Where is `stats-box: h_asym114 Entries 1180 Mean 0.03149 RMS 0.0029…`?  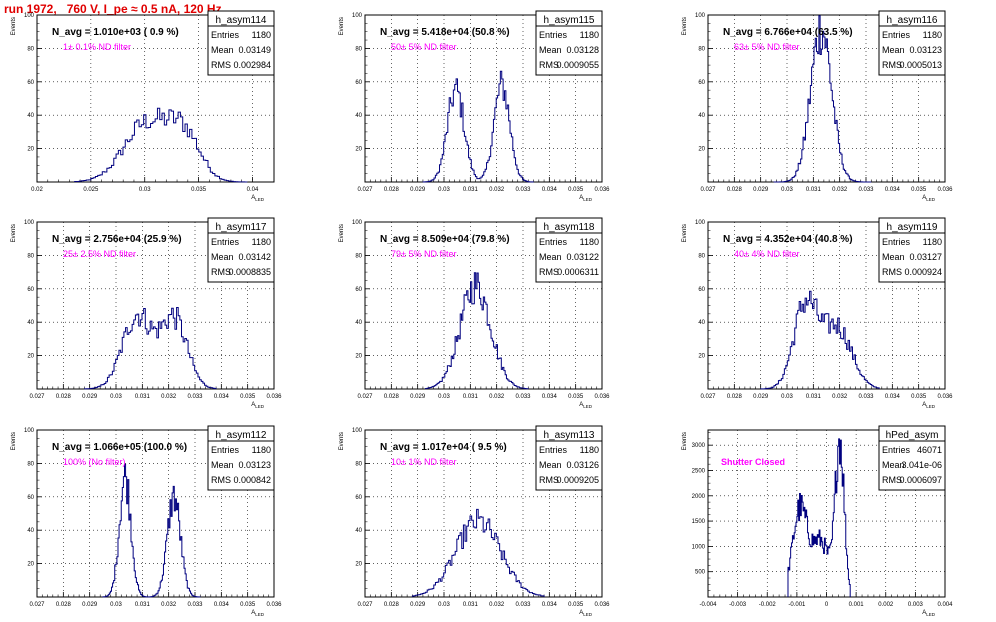 stats-box: h_asym114 Entries 1180 Mean 0.03149 RMS 0.0029… is located at coordinates (241, 43).